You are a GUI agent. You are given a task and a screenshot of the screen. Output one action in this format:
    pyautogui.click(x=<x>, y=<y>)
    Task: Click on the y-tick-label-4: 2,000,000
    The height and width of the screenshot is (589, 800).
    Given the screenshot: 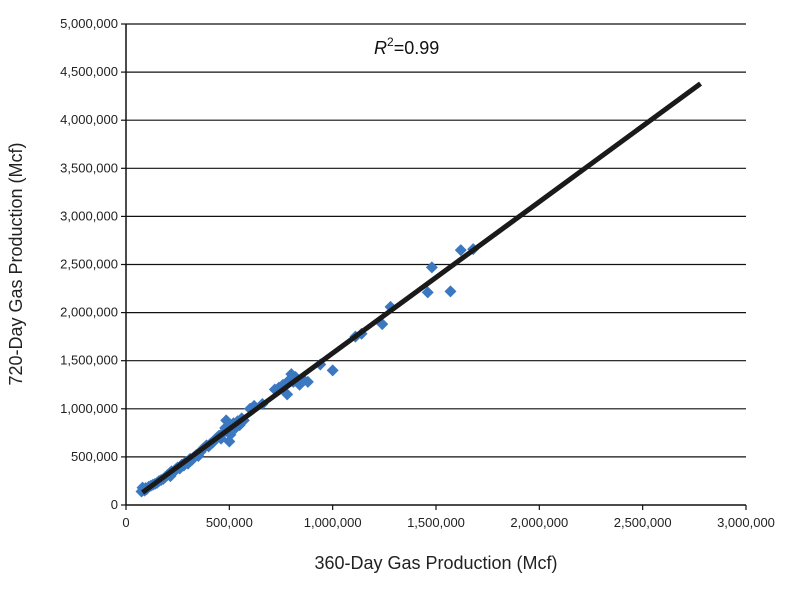 What is the action you would take?
    pyautogui.click(x=89, y=312)
    